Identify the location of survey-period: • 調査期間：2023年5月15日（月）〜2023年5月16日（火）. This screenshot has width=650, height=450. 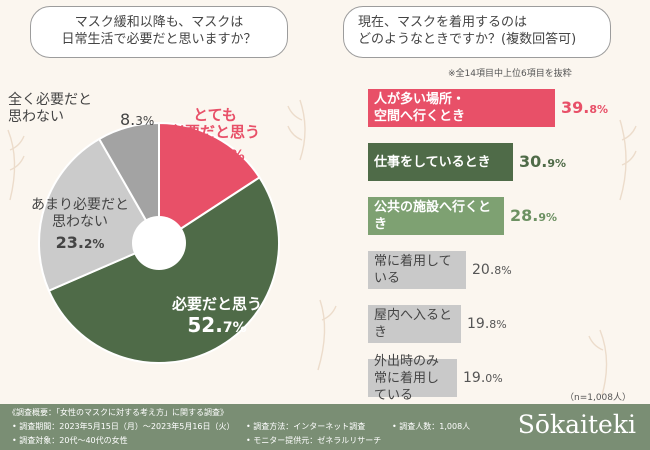
(123, 426).